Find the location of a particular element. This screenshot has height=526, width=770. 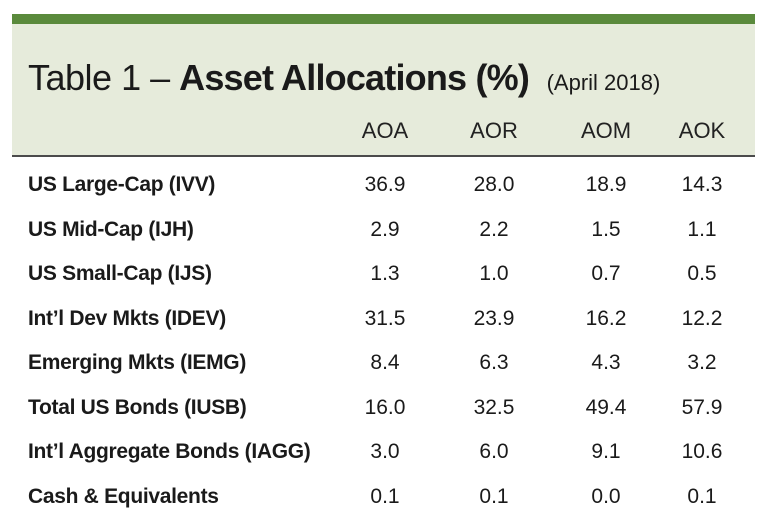

table-cell: 16.2 is located at coordinates (606, 318).